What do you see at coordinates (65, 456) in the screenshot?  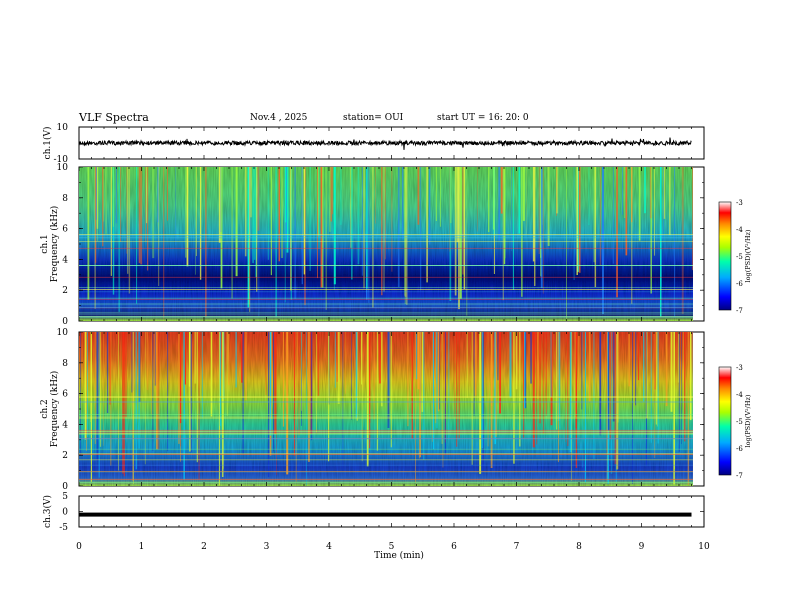 I see `ch2-spectrogram-ytick-label: 2` at bounding box center [65, 456].